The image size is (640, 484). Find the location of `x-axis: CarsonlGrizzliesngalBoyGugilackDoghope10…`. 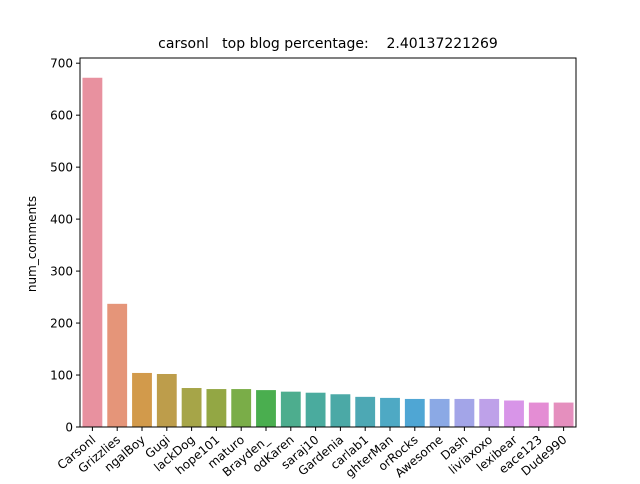

x-axis: CarsonlGrizzliesngalBoyGugilackDoghope10… is located at coordinates (312, 453).